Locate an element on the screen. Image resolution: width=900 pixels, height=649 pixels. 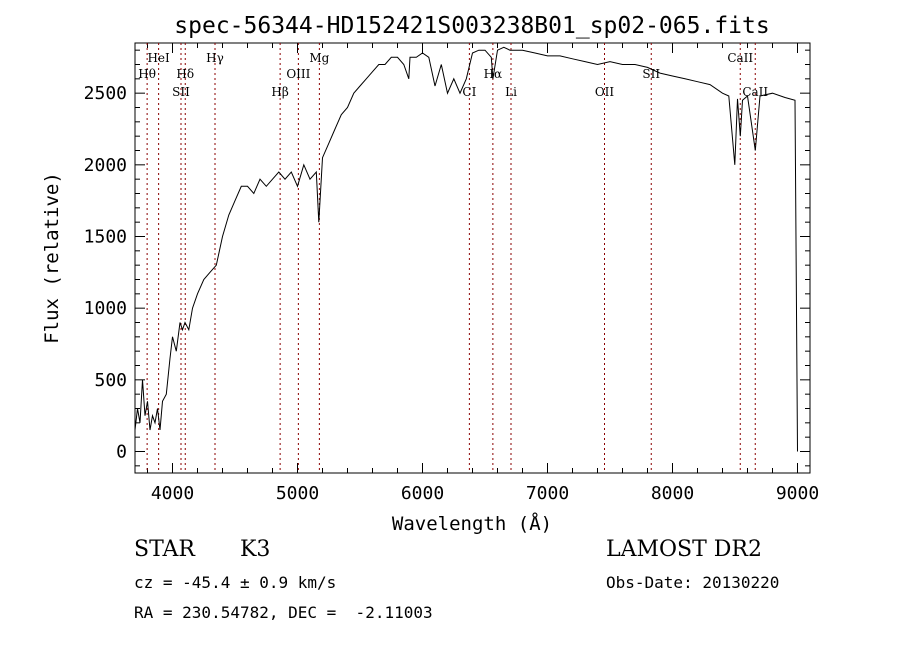
spectral-line-label: Hθ is located at coordinates (147, 74).